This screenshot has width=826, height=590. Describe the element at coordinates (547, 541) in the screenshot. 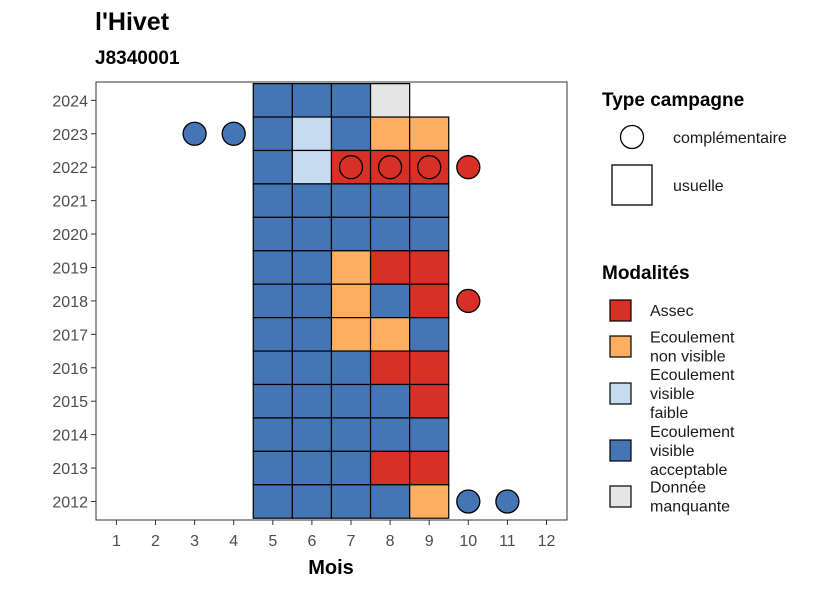

I see `x-tick-label-12: 12` at that location.